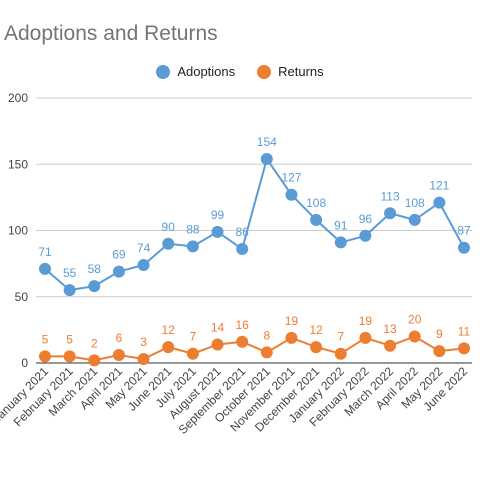 This screenshot has width=480, height=480. What do you see at coordinates (301, 71) in the screenshot?
I see `legend-label-returns: Returns` at bounding box center [301, 71].